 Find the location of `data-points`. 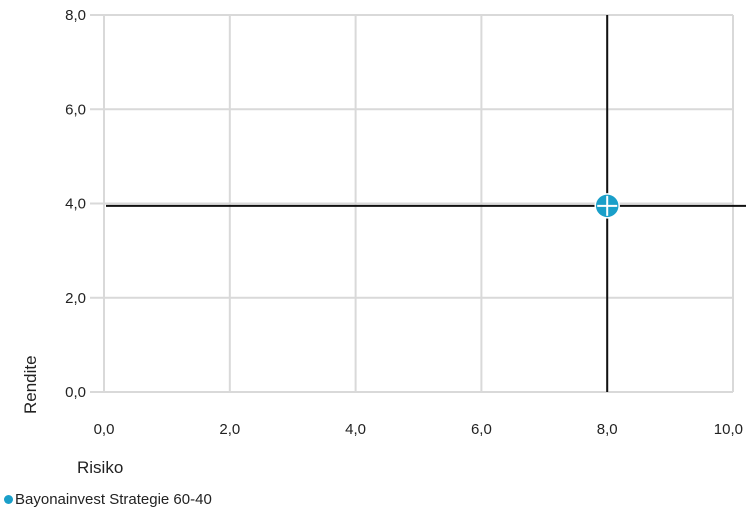

data-points is located at coordinates (607, 206).